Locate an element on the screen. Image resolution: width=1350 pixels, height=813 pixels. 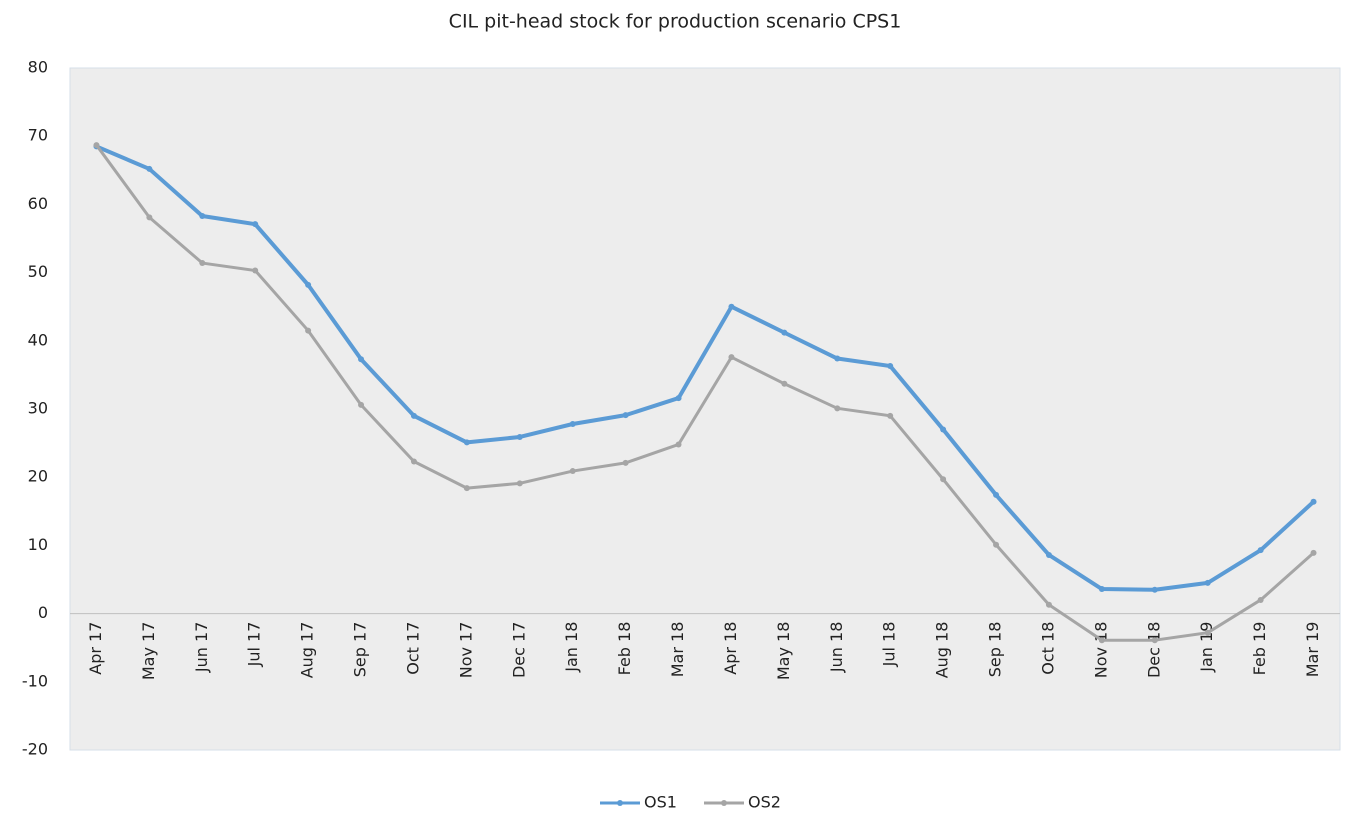
legend-label: OS2 is located at coordinates (764, 802).